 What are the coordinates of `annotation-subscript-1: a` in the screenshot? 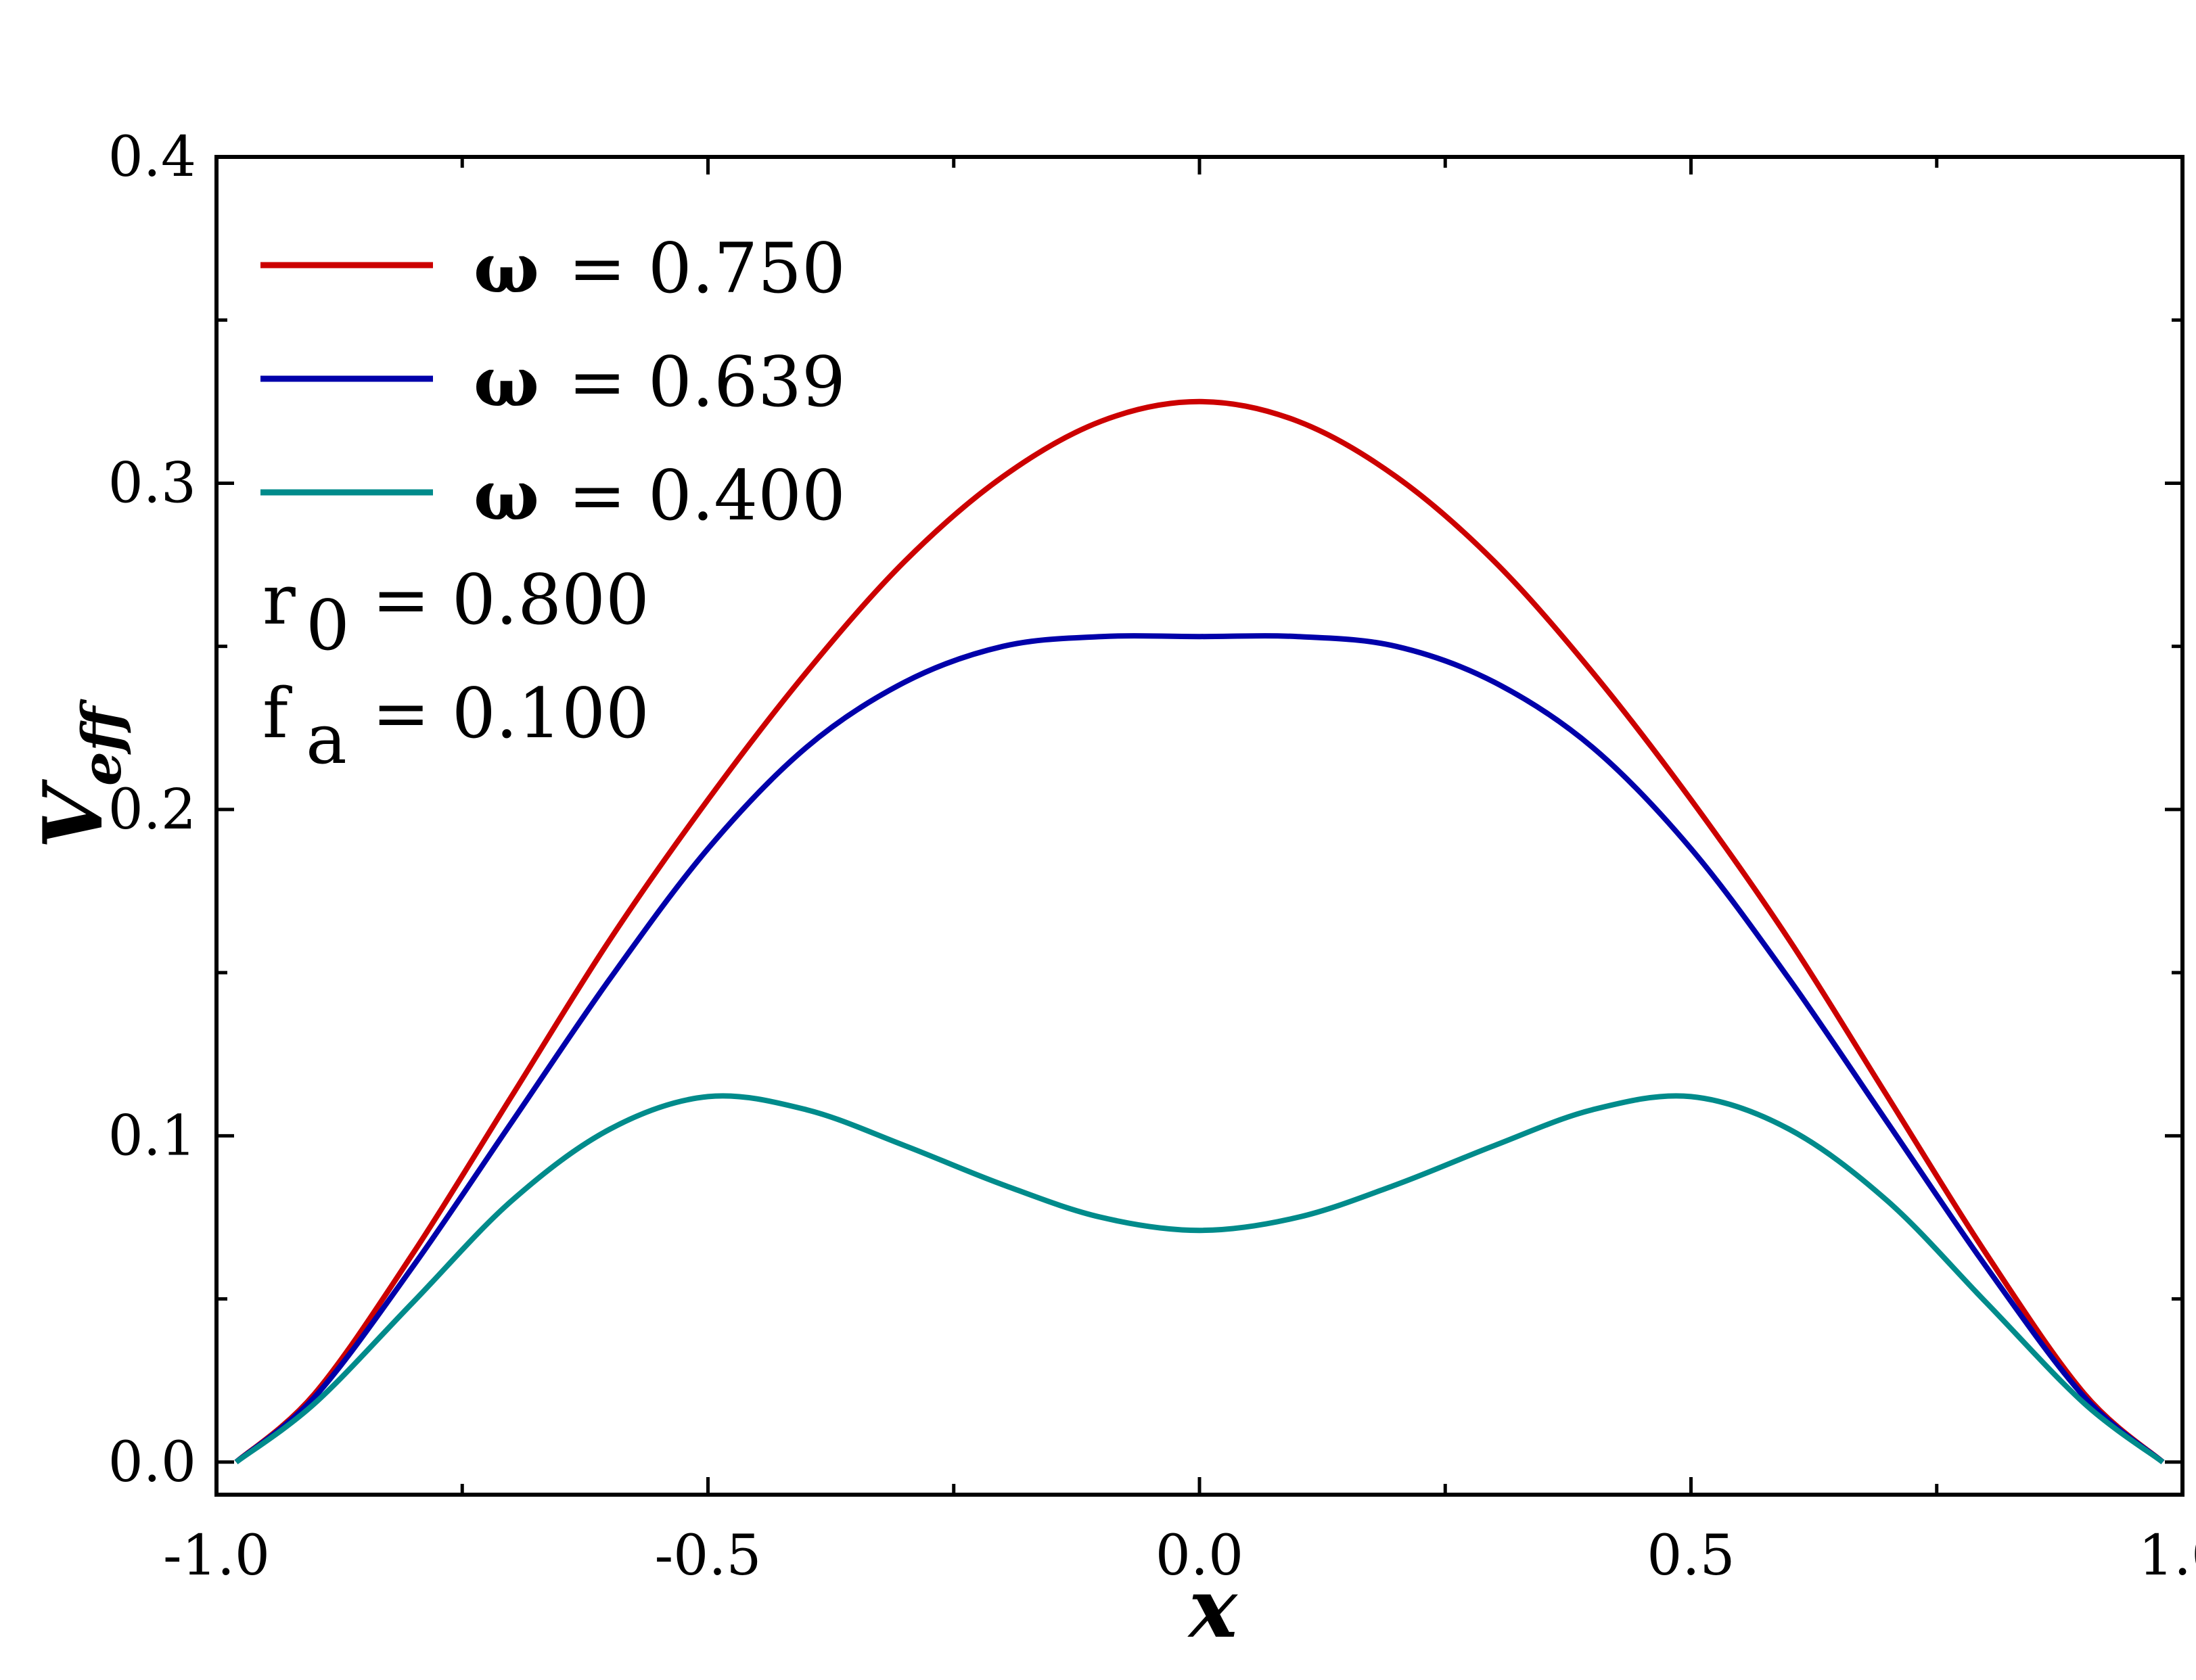 It's located at (326, 739).